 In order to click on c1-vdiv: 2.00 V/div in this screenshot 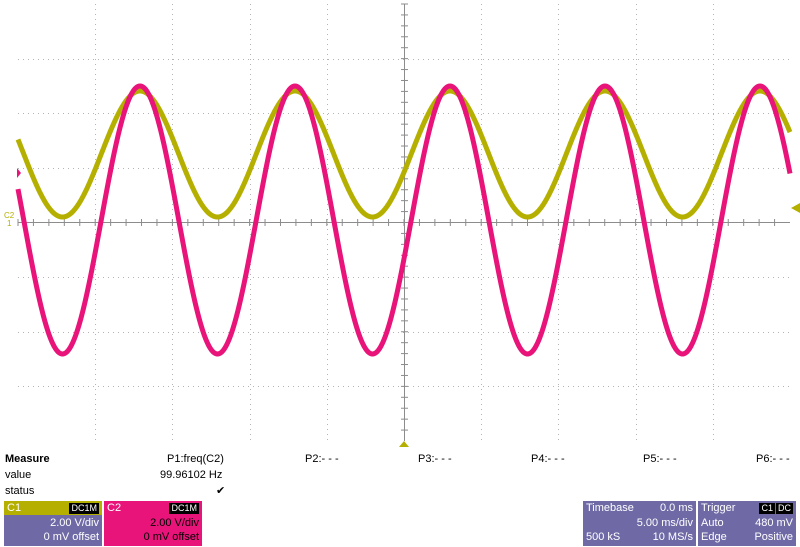, I will do `click(74, 523)`.